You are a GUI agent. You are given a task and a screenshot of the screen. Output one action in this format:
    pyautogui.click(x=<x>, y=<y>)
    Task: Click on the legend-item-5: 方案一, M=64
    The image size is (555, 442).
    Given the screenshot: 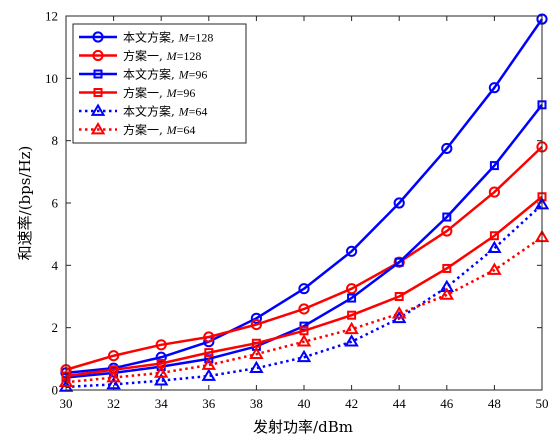 What is the action you would take?
    pyautogui.click(x=137, y=129)
    